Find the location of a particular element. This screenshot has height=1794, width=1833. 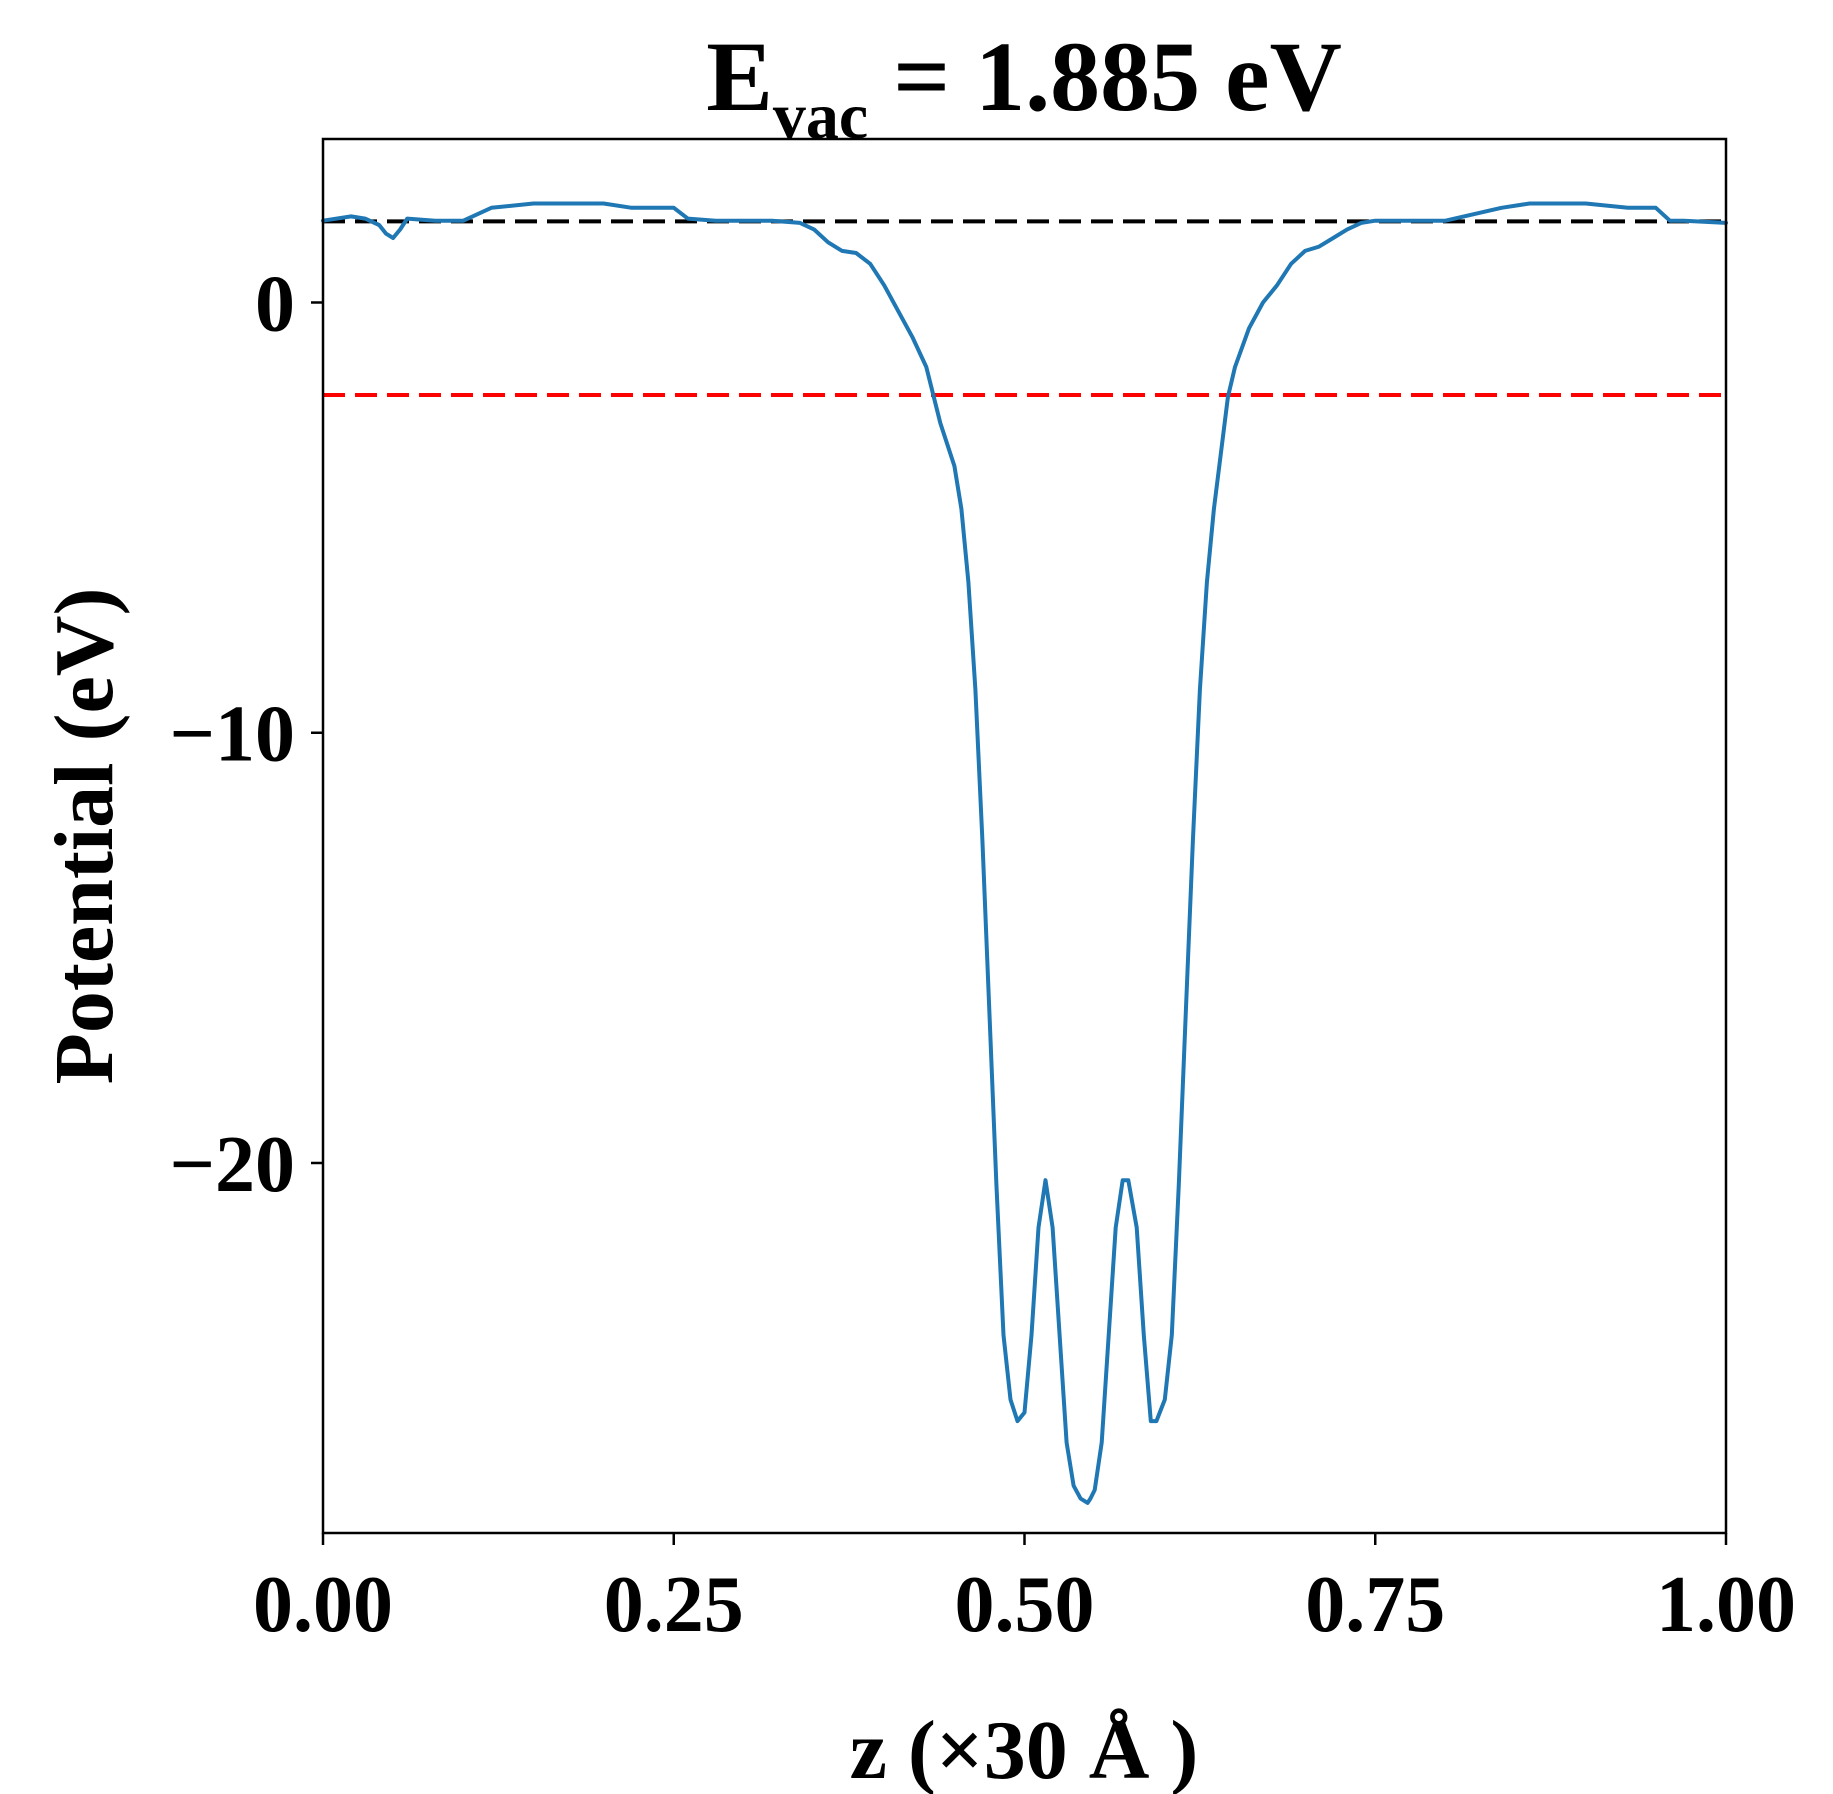

x-axis: 0.00 0.25 0.50 0.75 1.00 is located at coordinates (1024, 1591).